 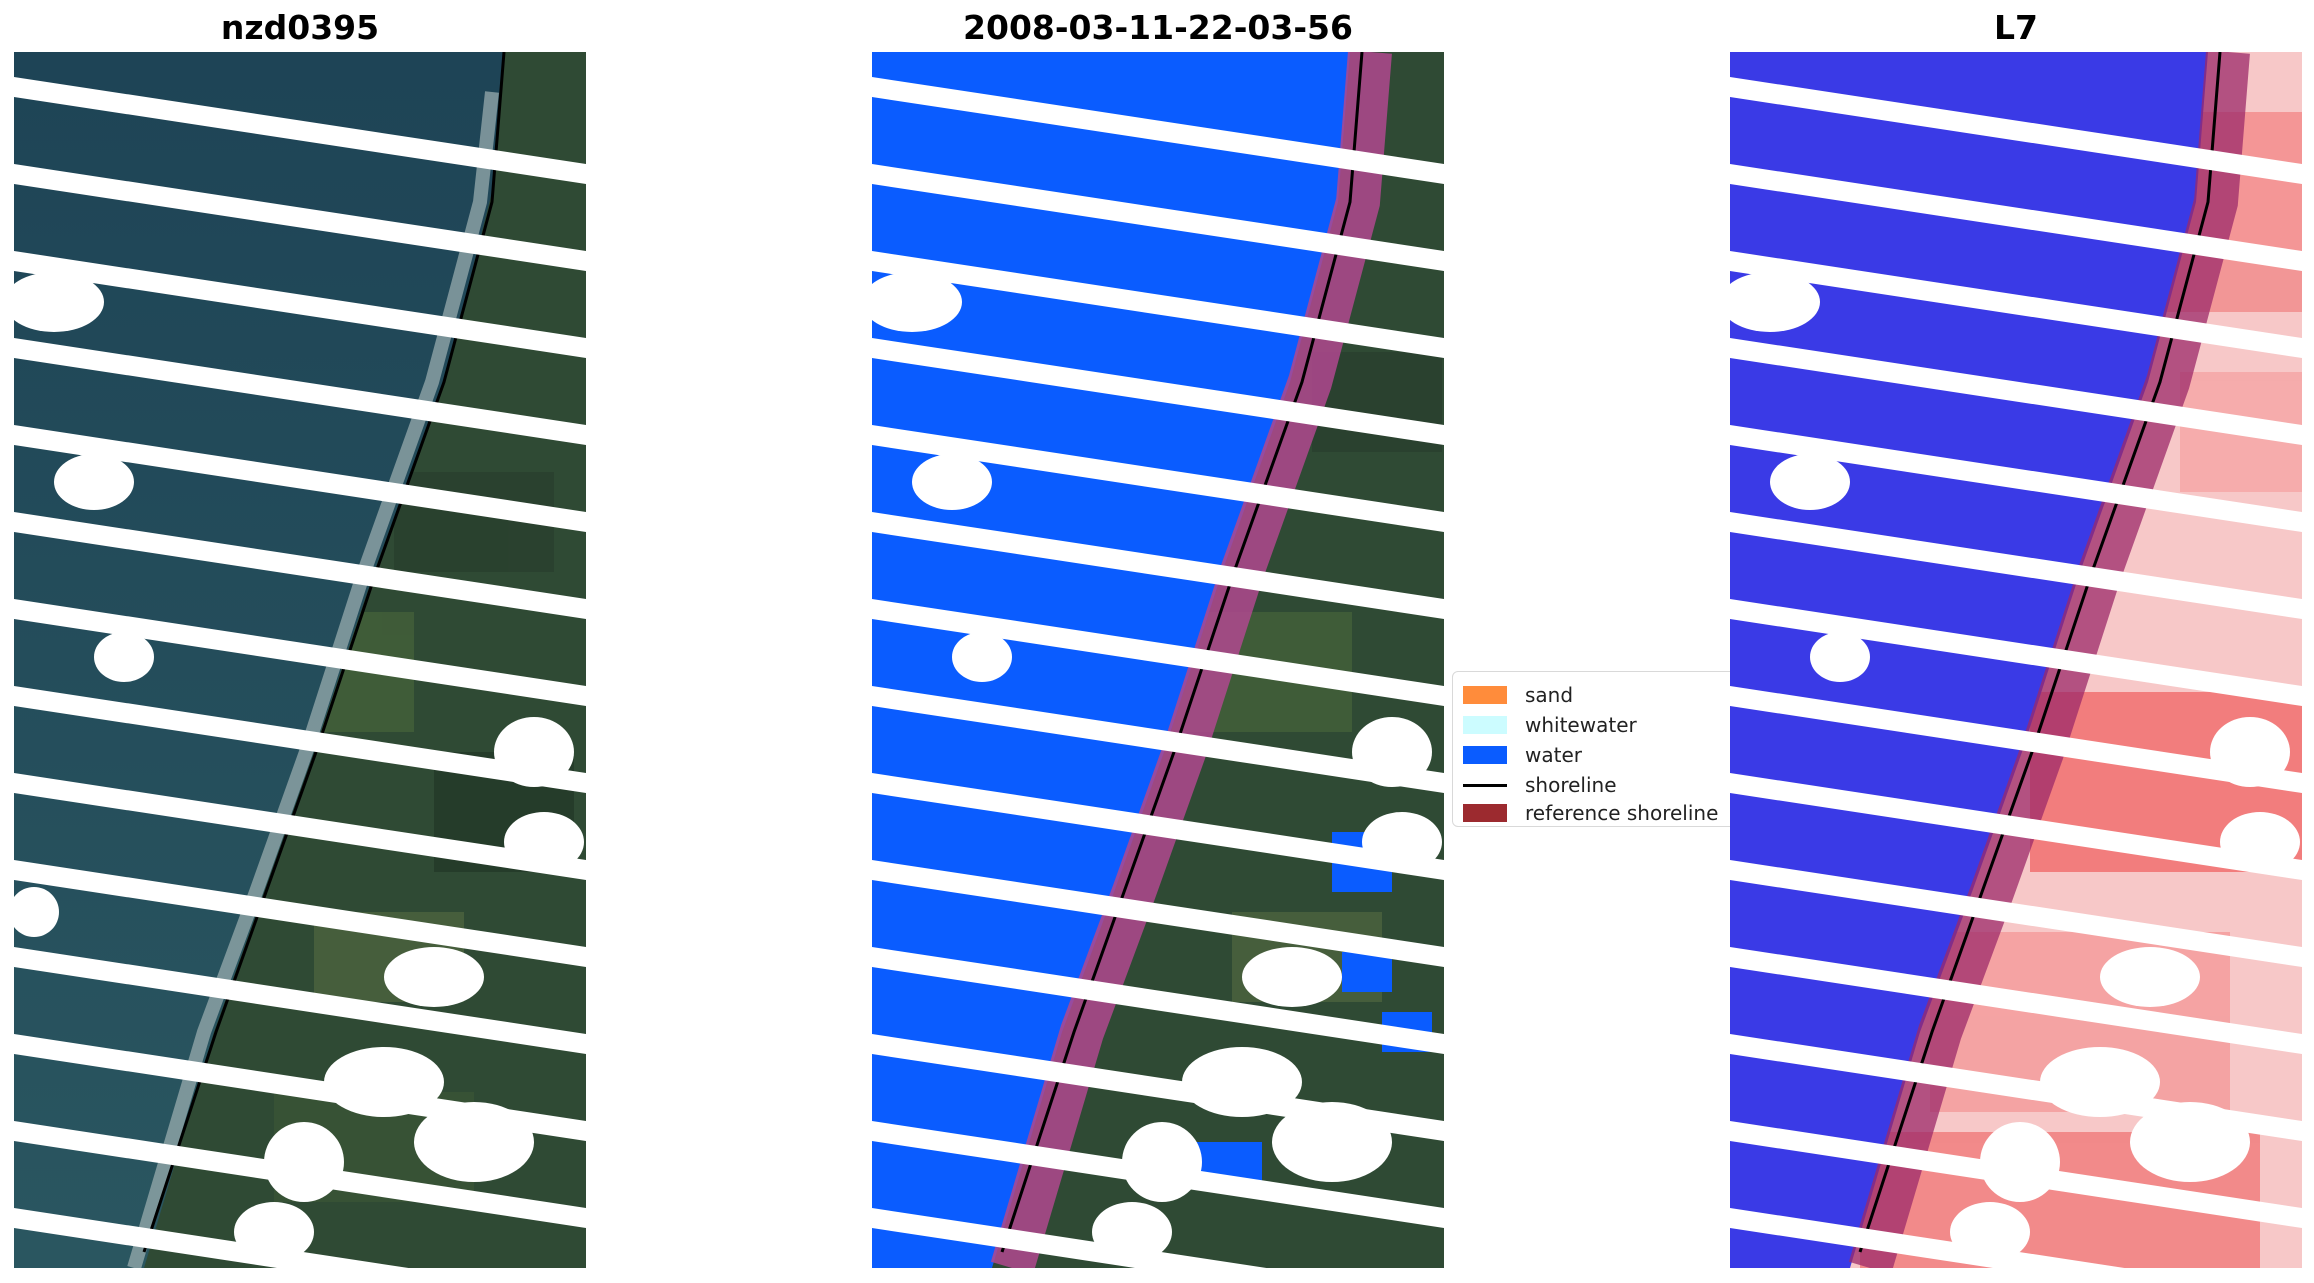 I want to click on legend-line-shoreline, so click(x=1485, y=785).